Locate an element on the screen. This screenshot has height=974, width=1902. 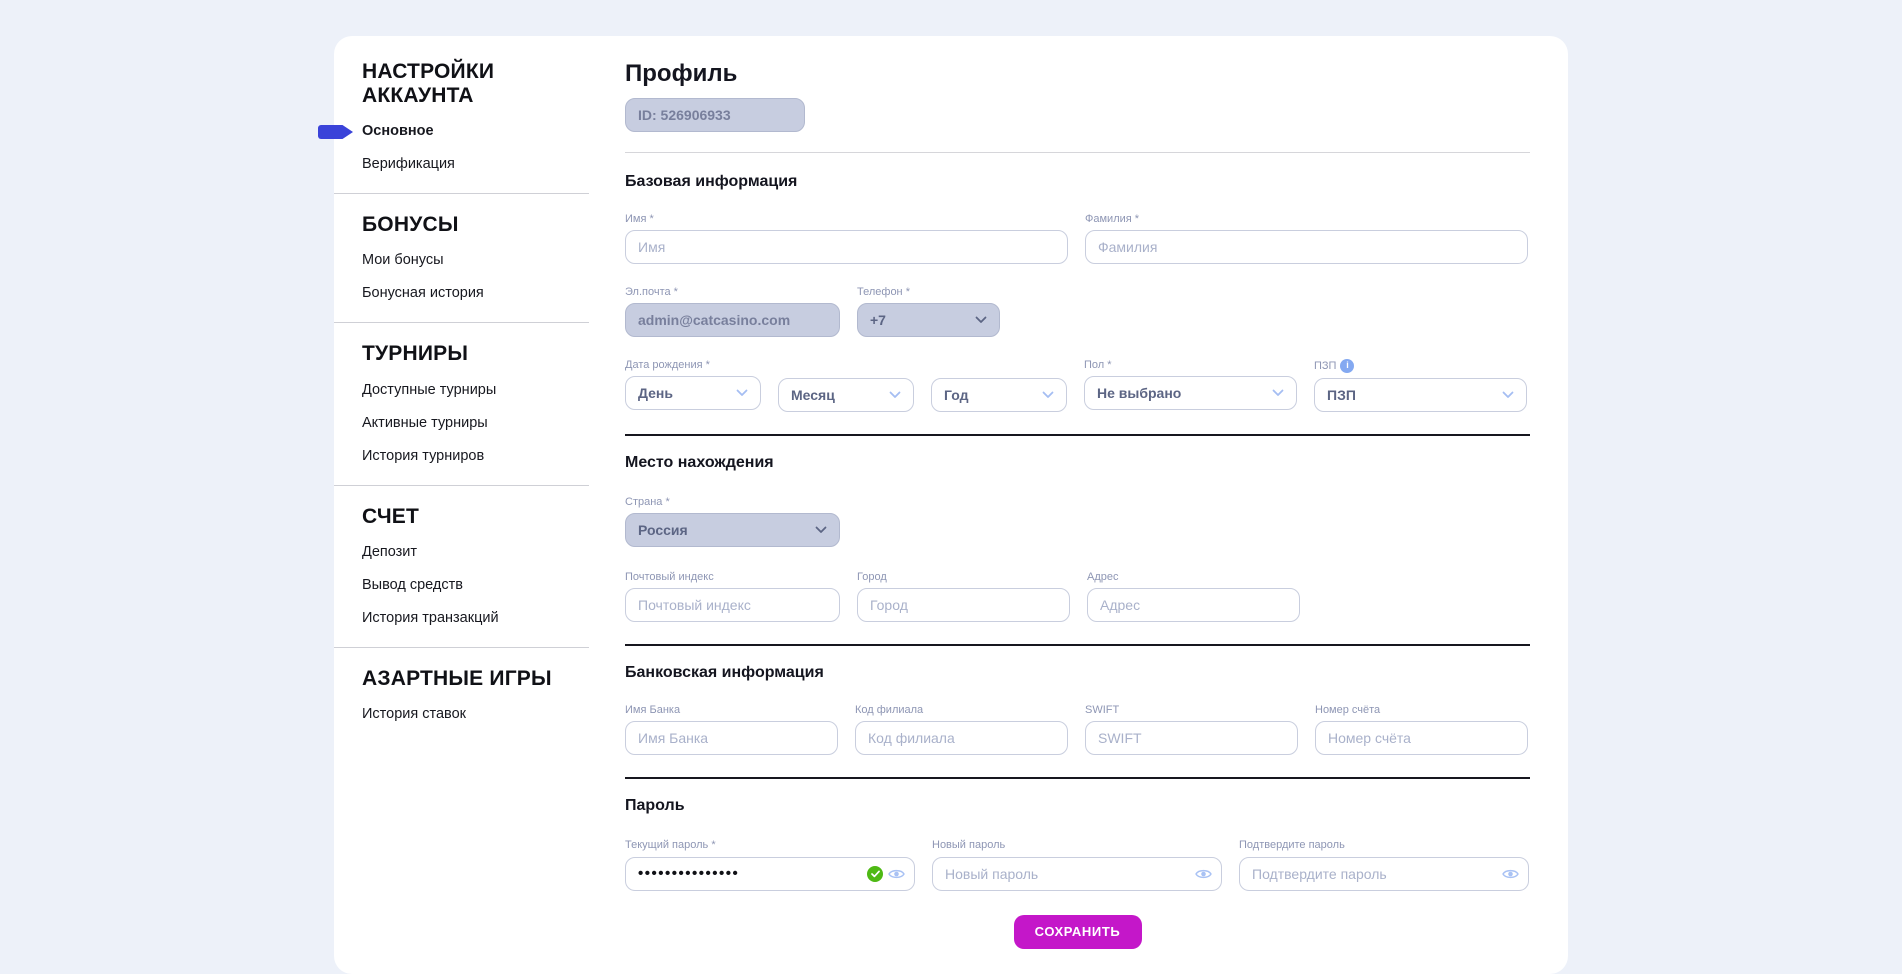
sidebar-item-label: Активные турниры is located at coordinates (425, 422).